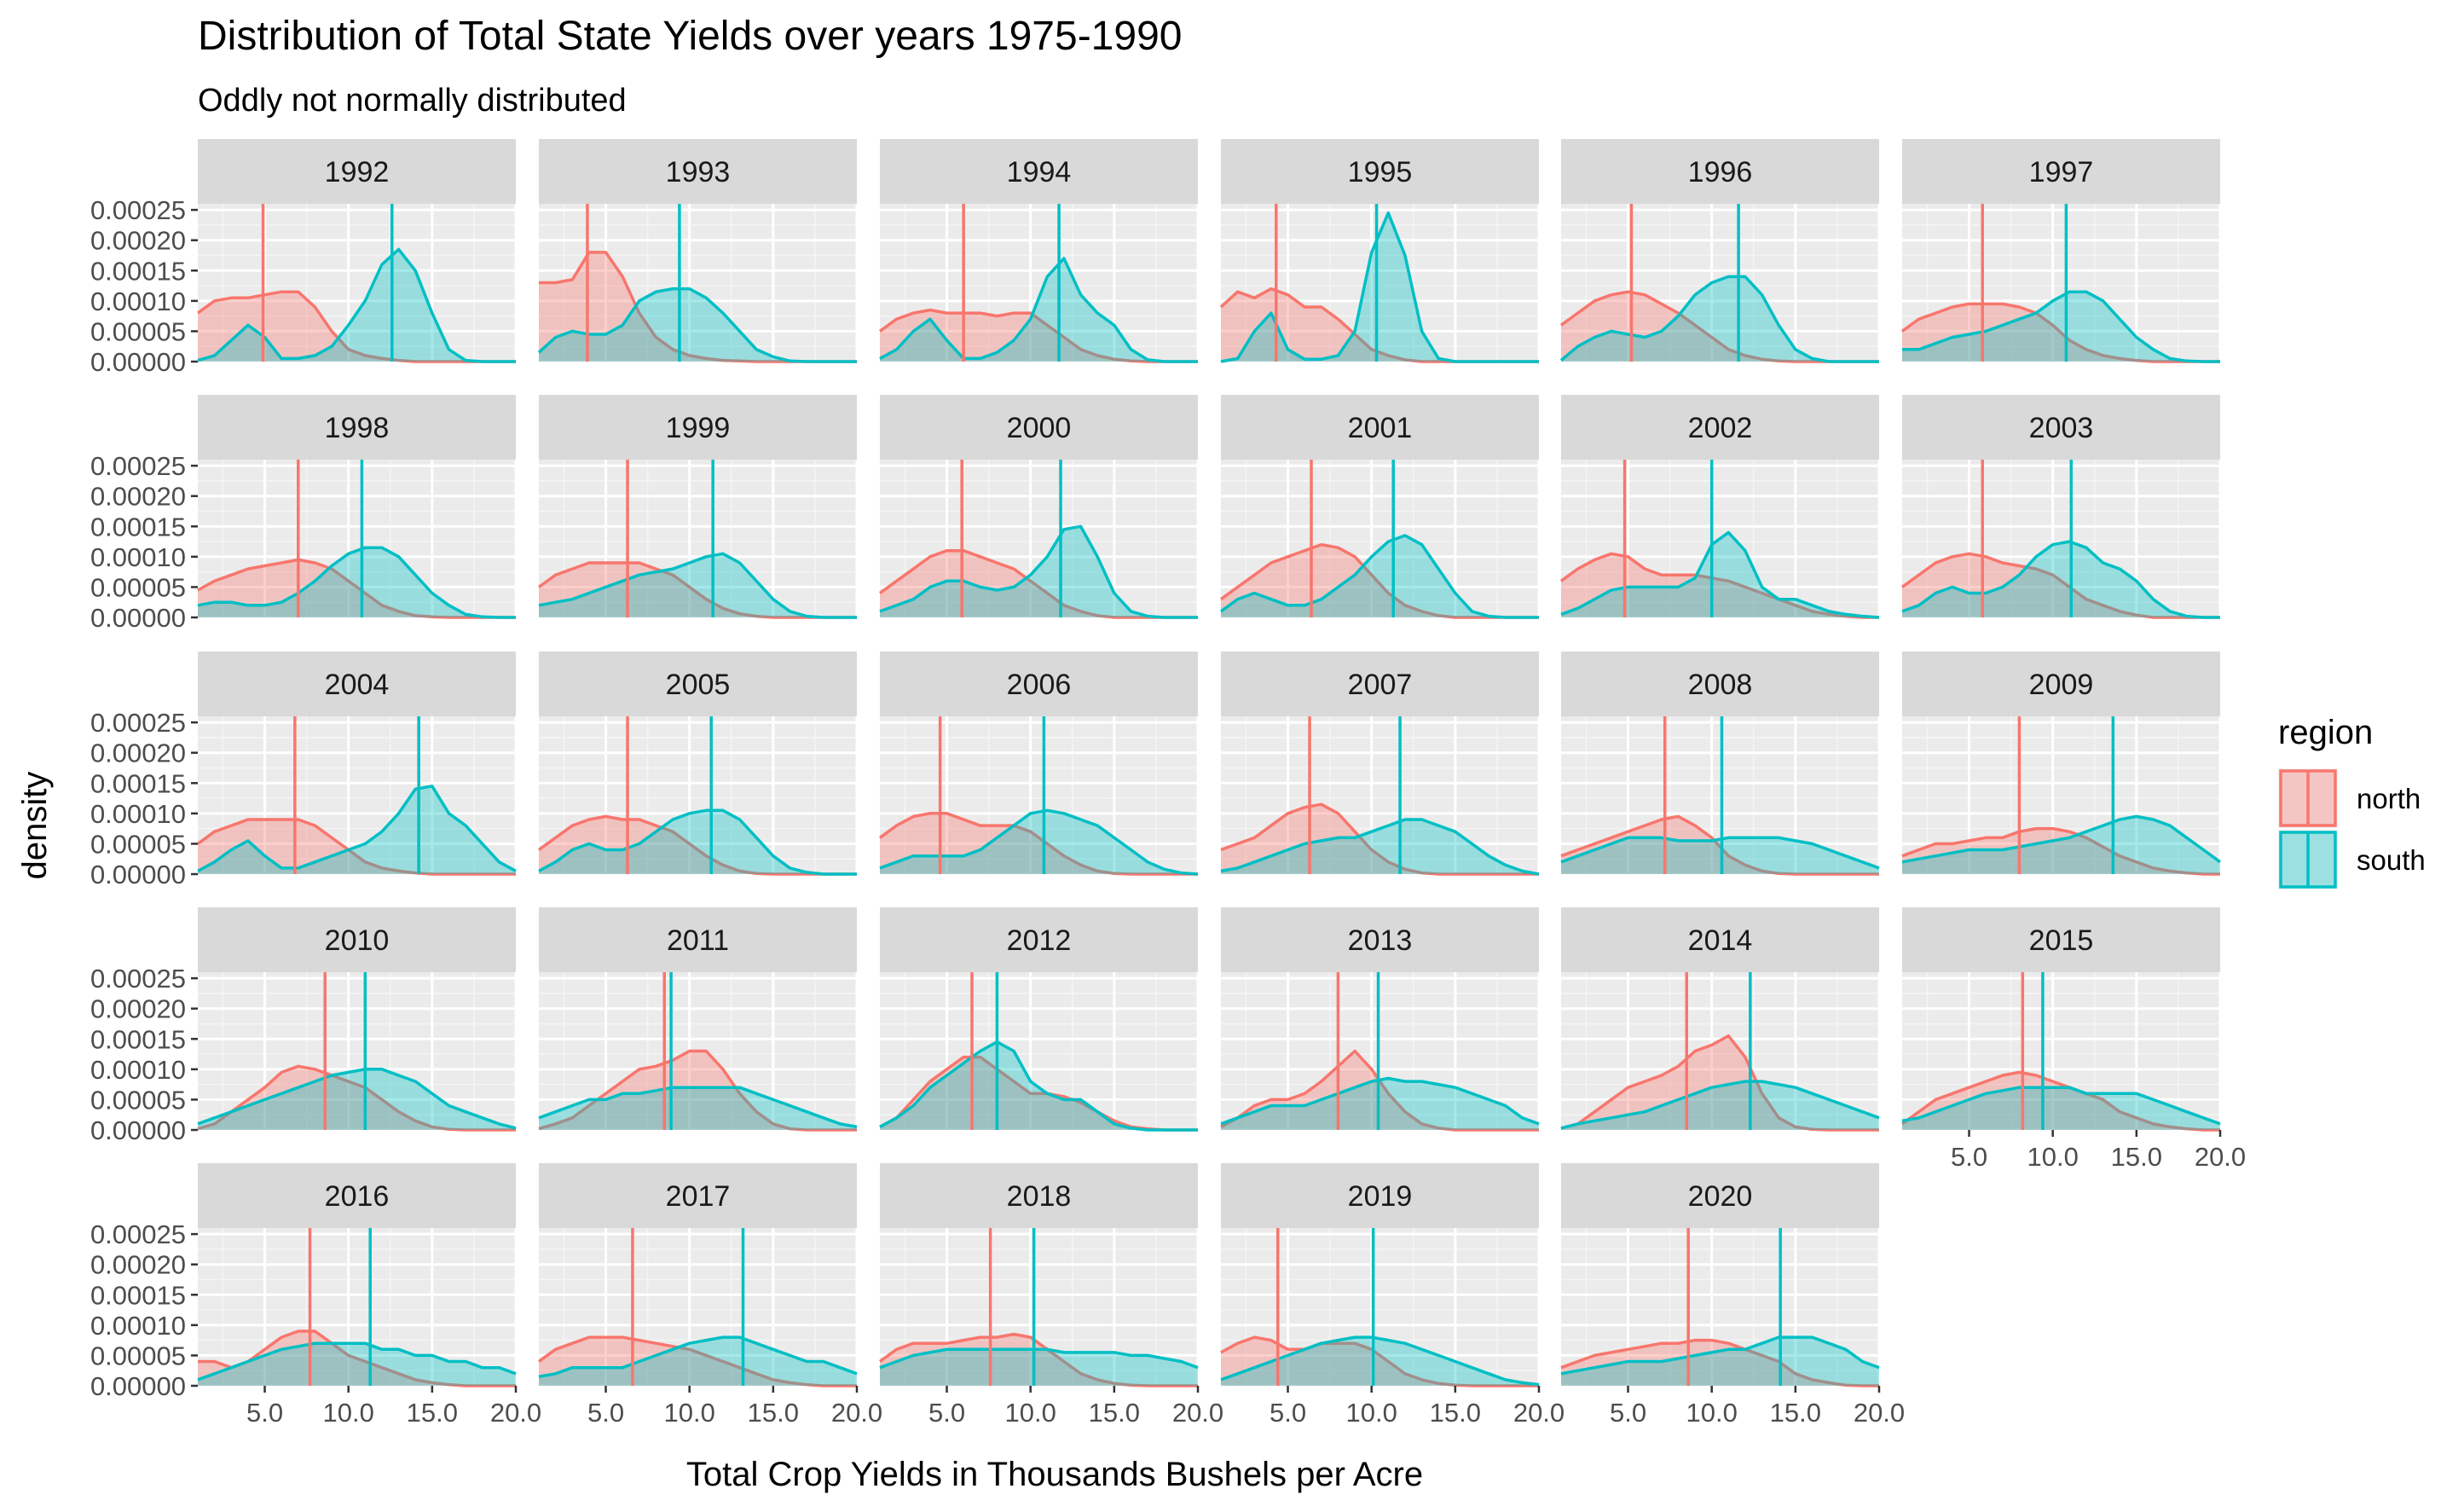 Image resolution: width=2464 pixels, height=1512 pixels. I want to click on legend: region north south, so click(2352, 802).